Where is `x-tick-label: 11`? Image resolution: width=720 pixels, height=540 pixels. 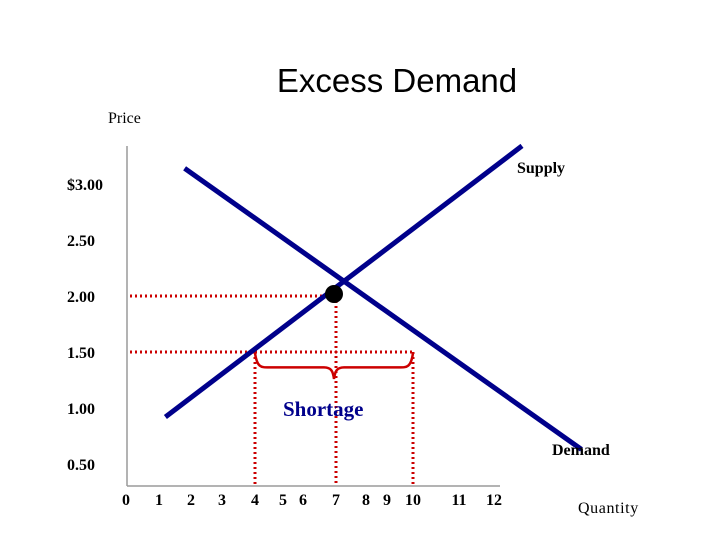 x-tick-label: 11 is located at coordinates (458, 500).